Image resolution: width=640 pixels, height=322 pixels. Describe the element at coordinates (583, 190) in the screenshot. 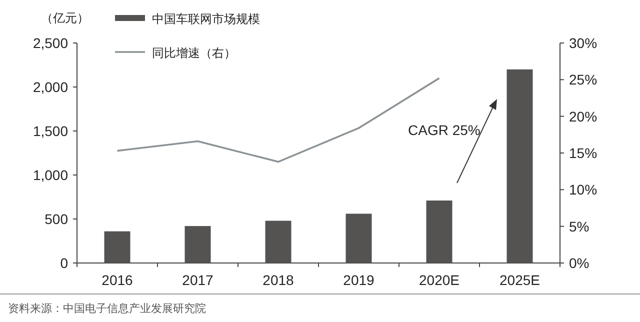

I see `y2-tick-label: 10%` at that location.